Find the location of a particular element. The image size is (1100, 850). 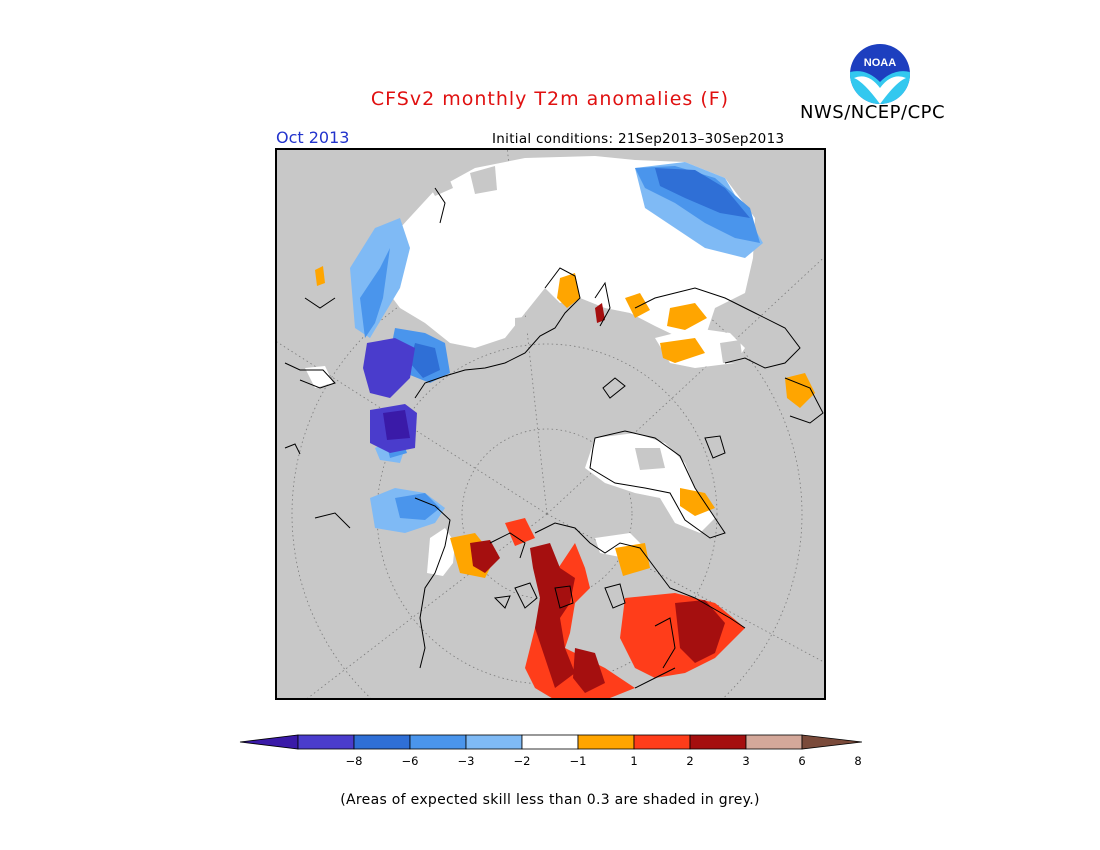

legend-tick-label: 6 is located at coordinates (802, 761).